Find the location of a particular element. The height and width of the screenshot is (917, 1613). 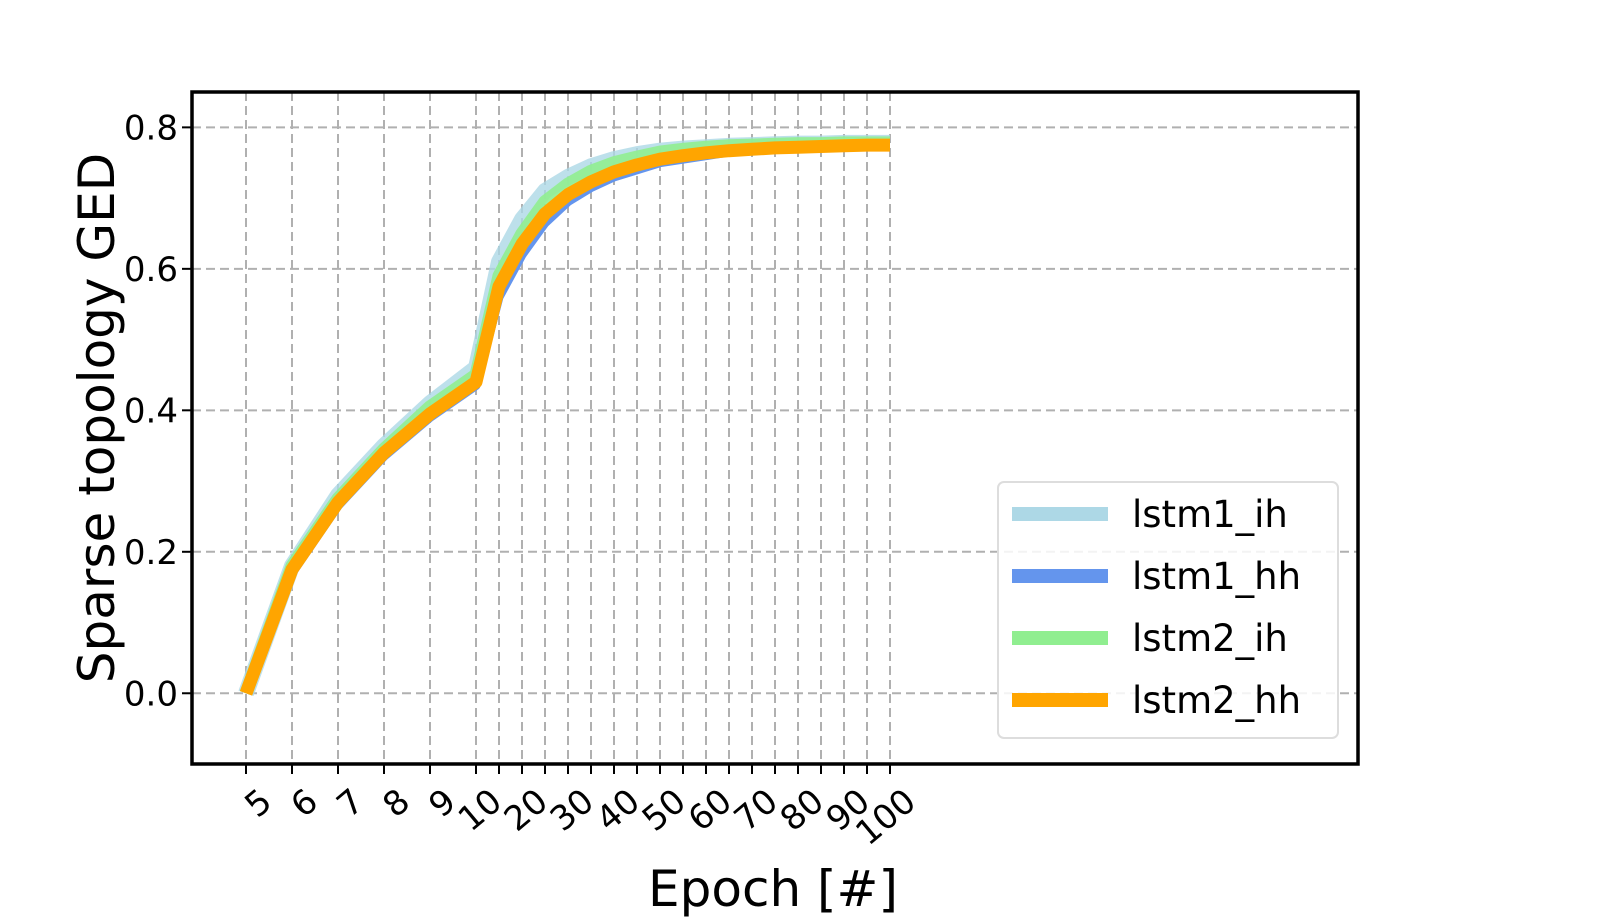

legend-label-lstm2_hh: lstm2_hh is located at coordinates (1216, 700).